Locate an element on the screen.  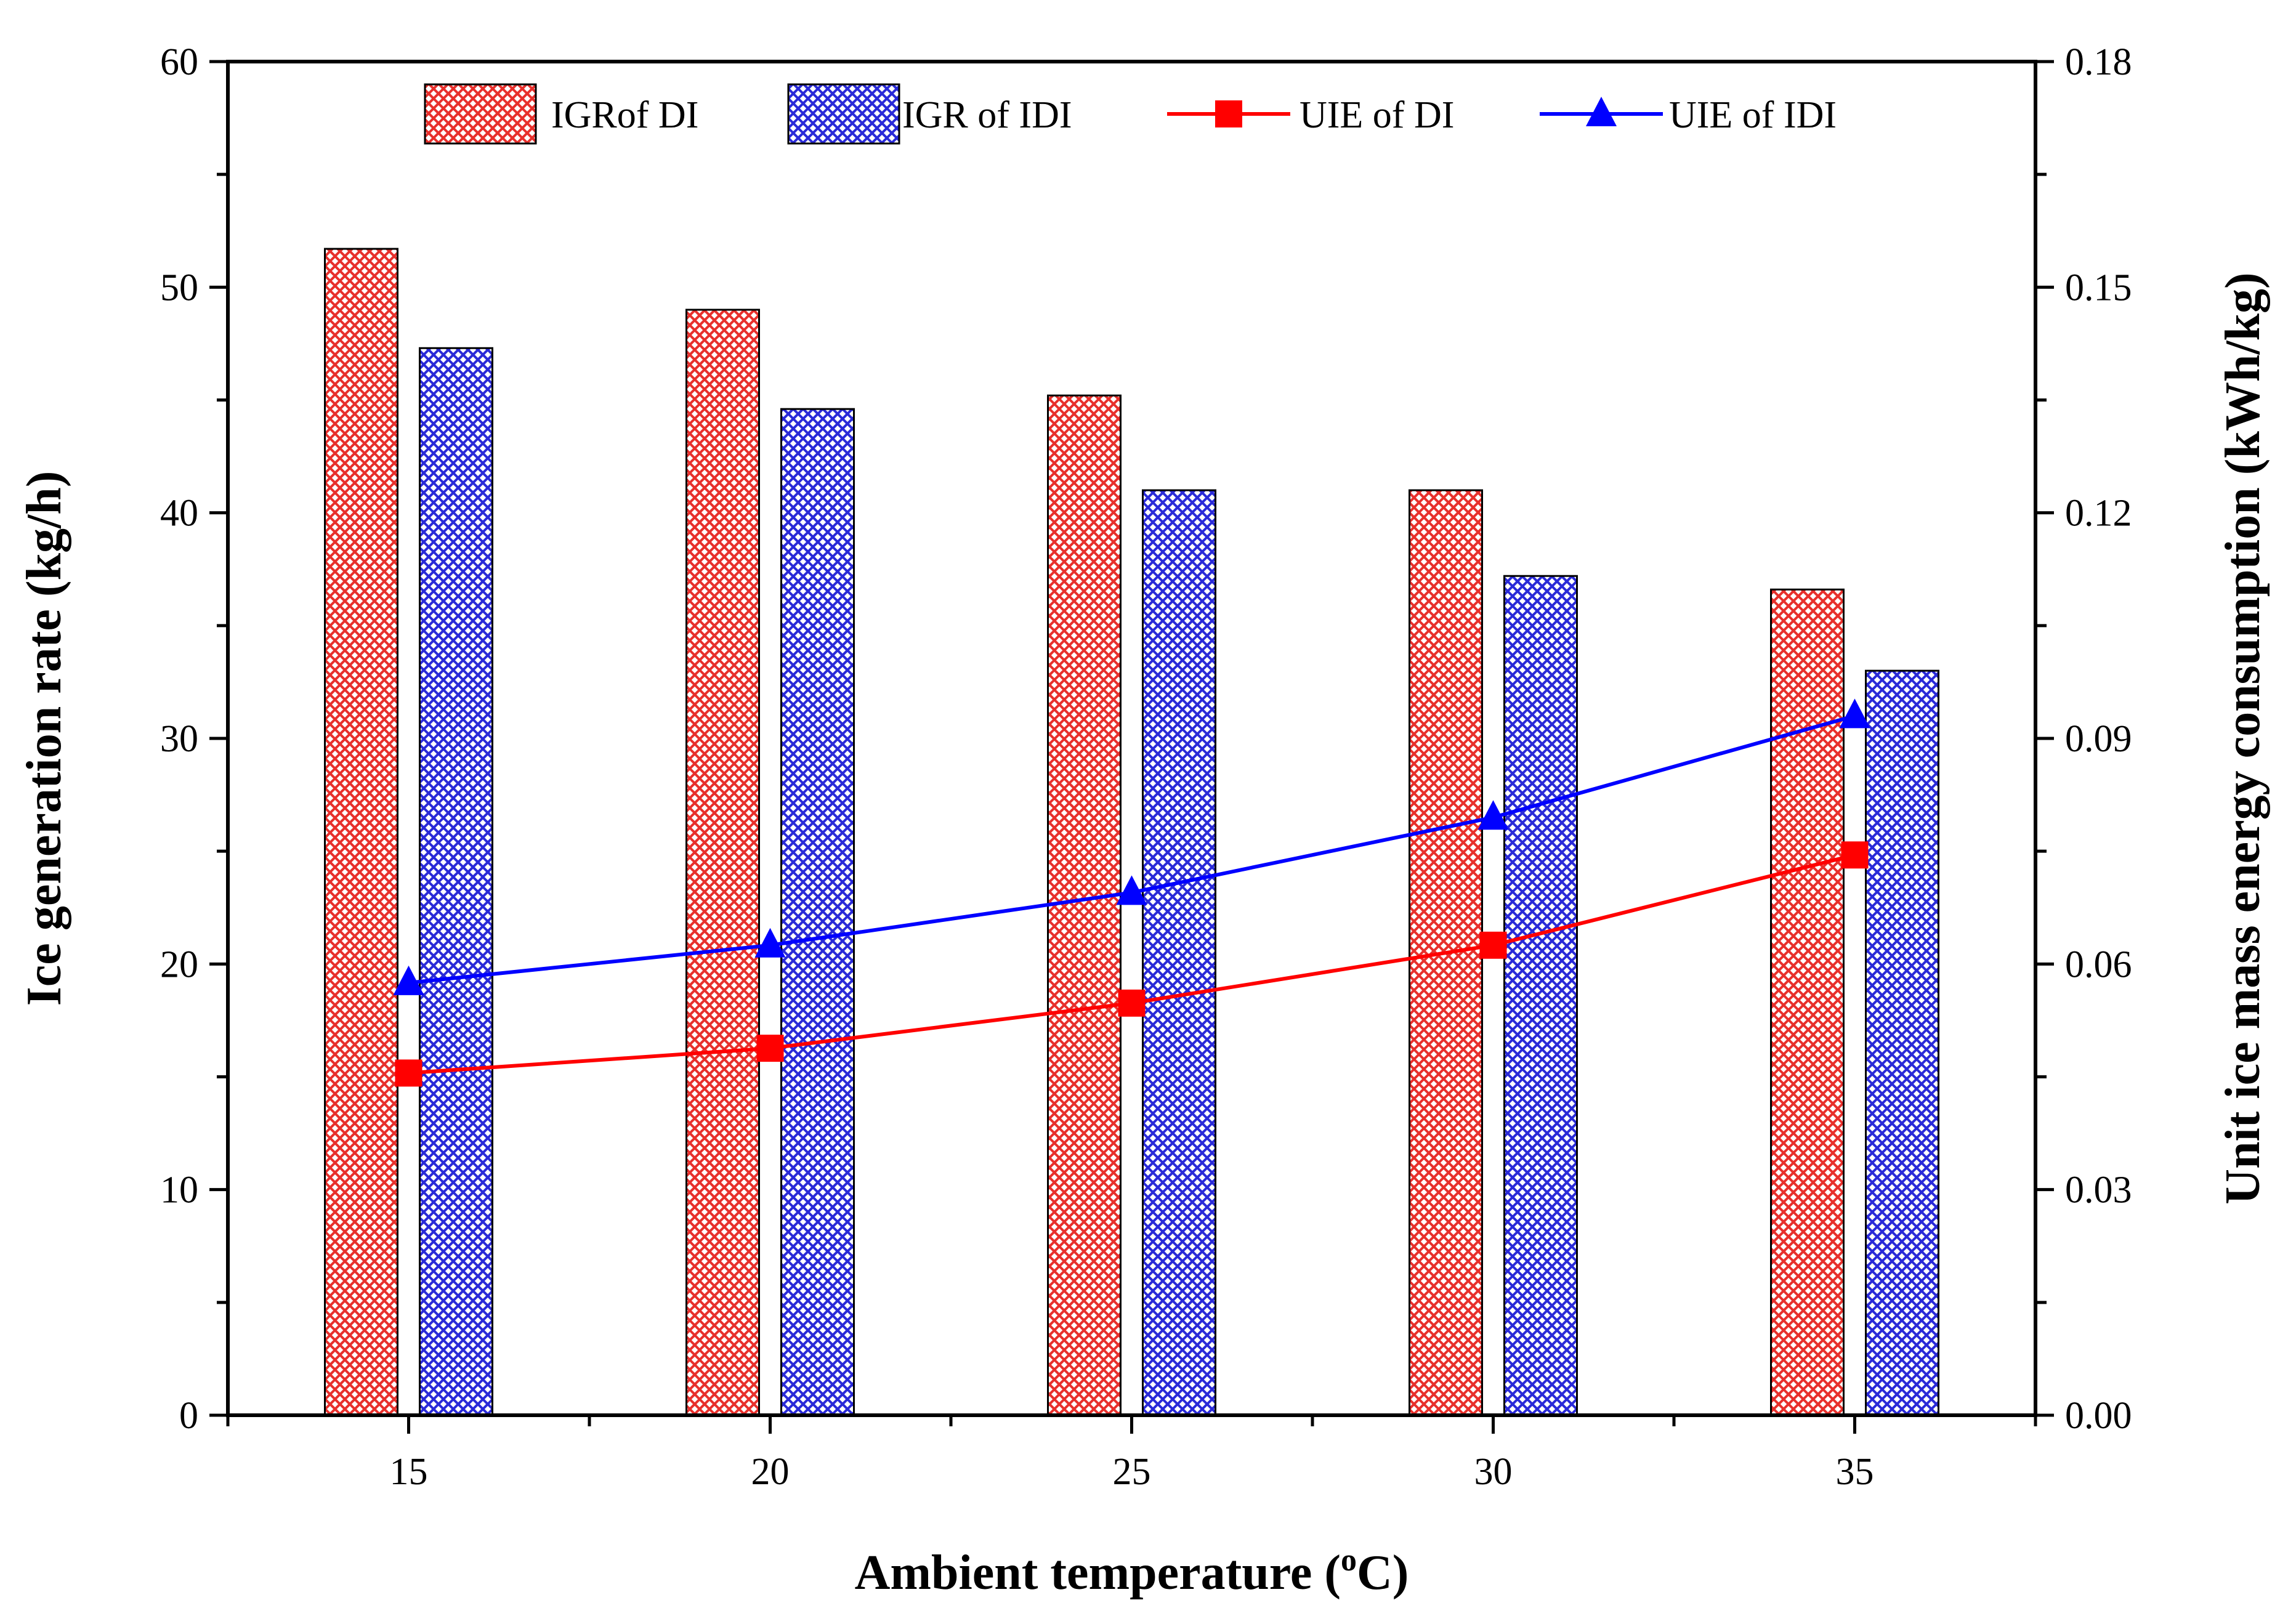
y2-tick-label: 0.09 is located at coordinates (2098, 739).